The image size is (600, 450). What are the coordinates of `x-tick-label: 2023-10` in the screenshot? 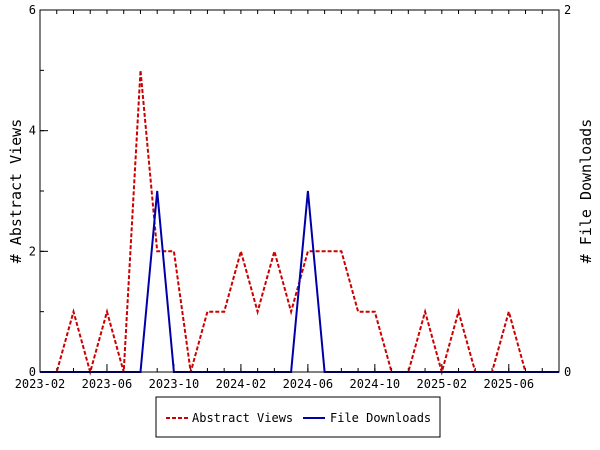 It's located at (174, 384).